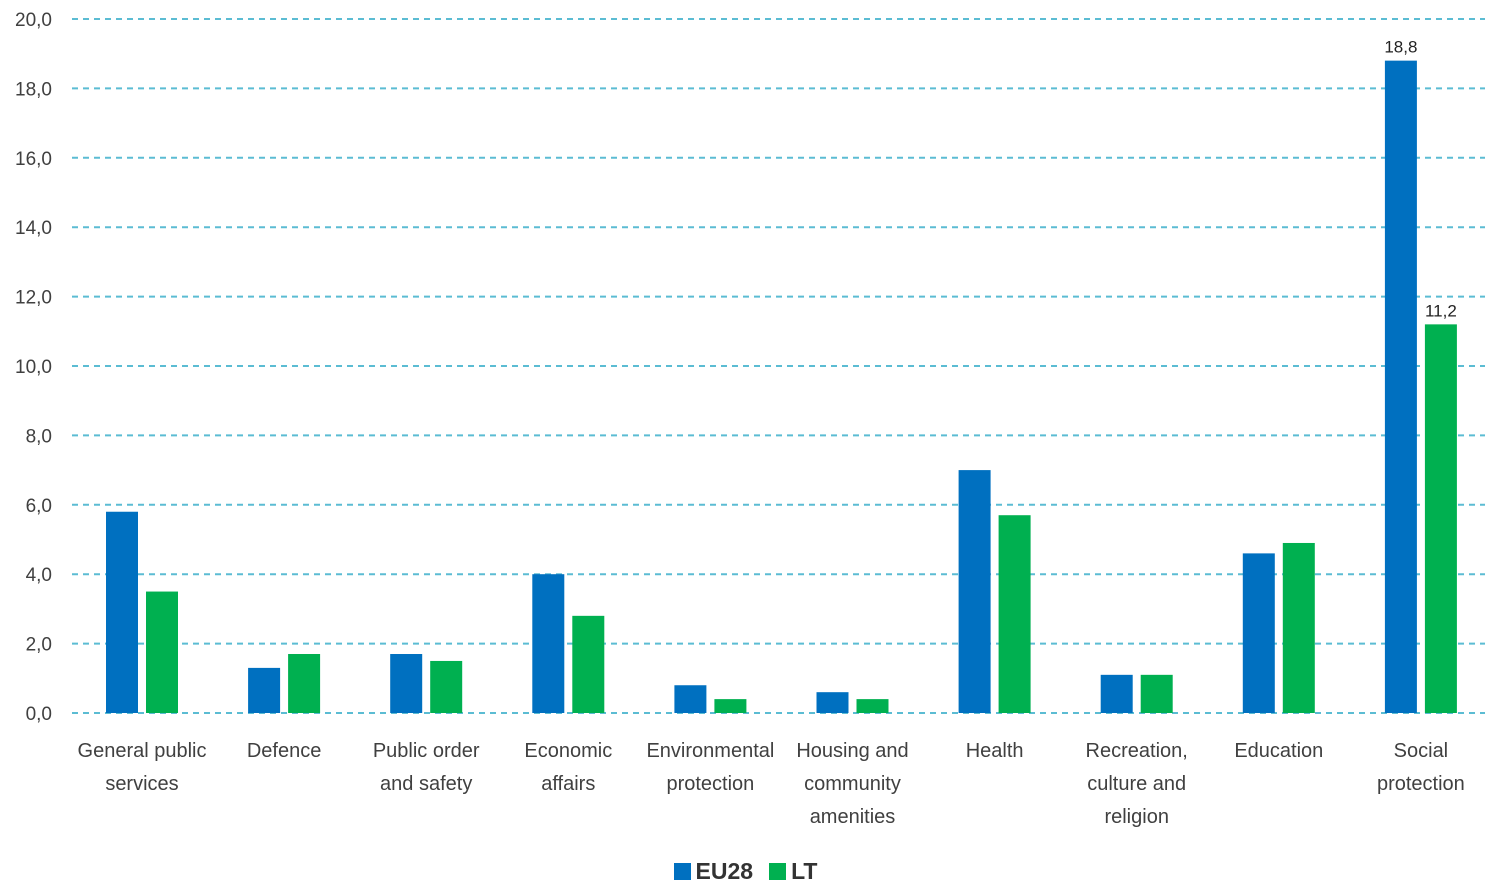 This screenshot has width=1491, height=889. Describe the element at coordinates (426, 767) in the screenshot. I see `category-label: Public order and safety` at that location.